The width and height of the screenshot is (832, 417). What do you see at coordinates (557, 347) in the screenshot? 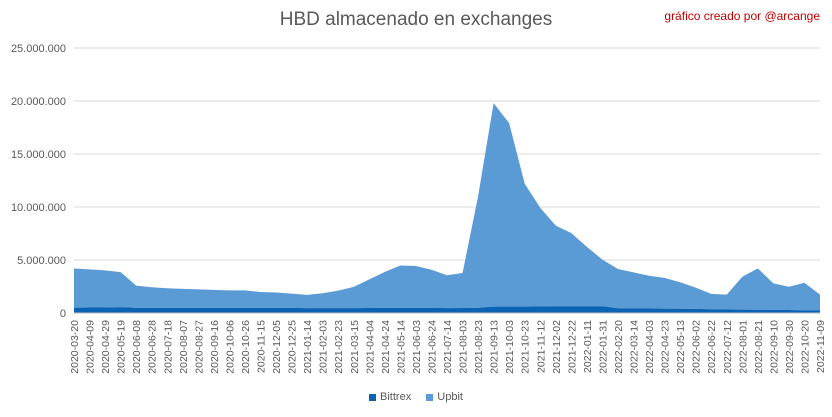
I see `x-tick-label: 2021-12-02` at bounding box center [557, 347].